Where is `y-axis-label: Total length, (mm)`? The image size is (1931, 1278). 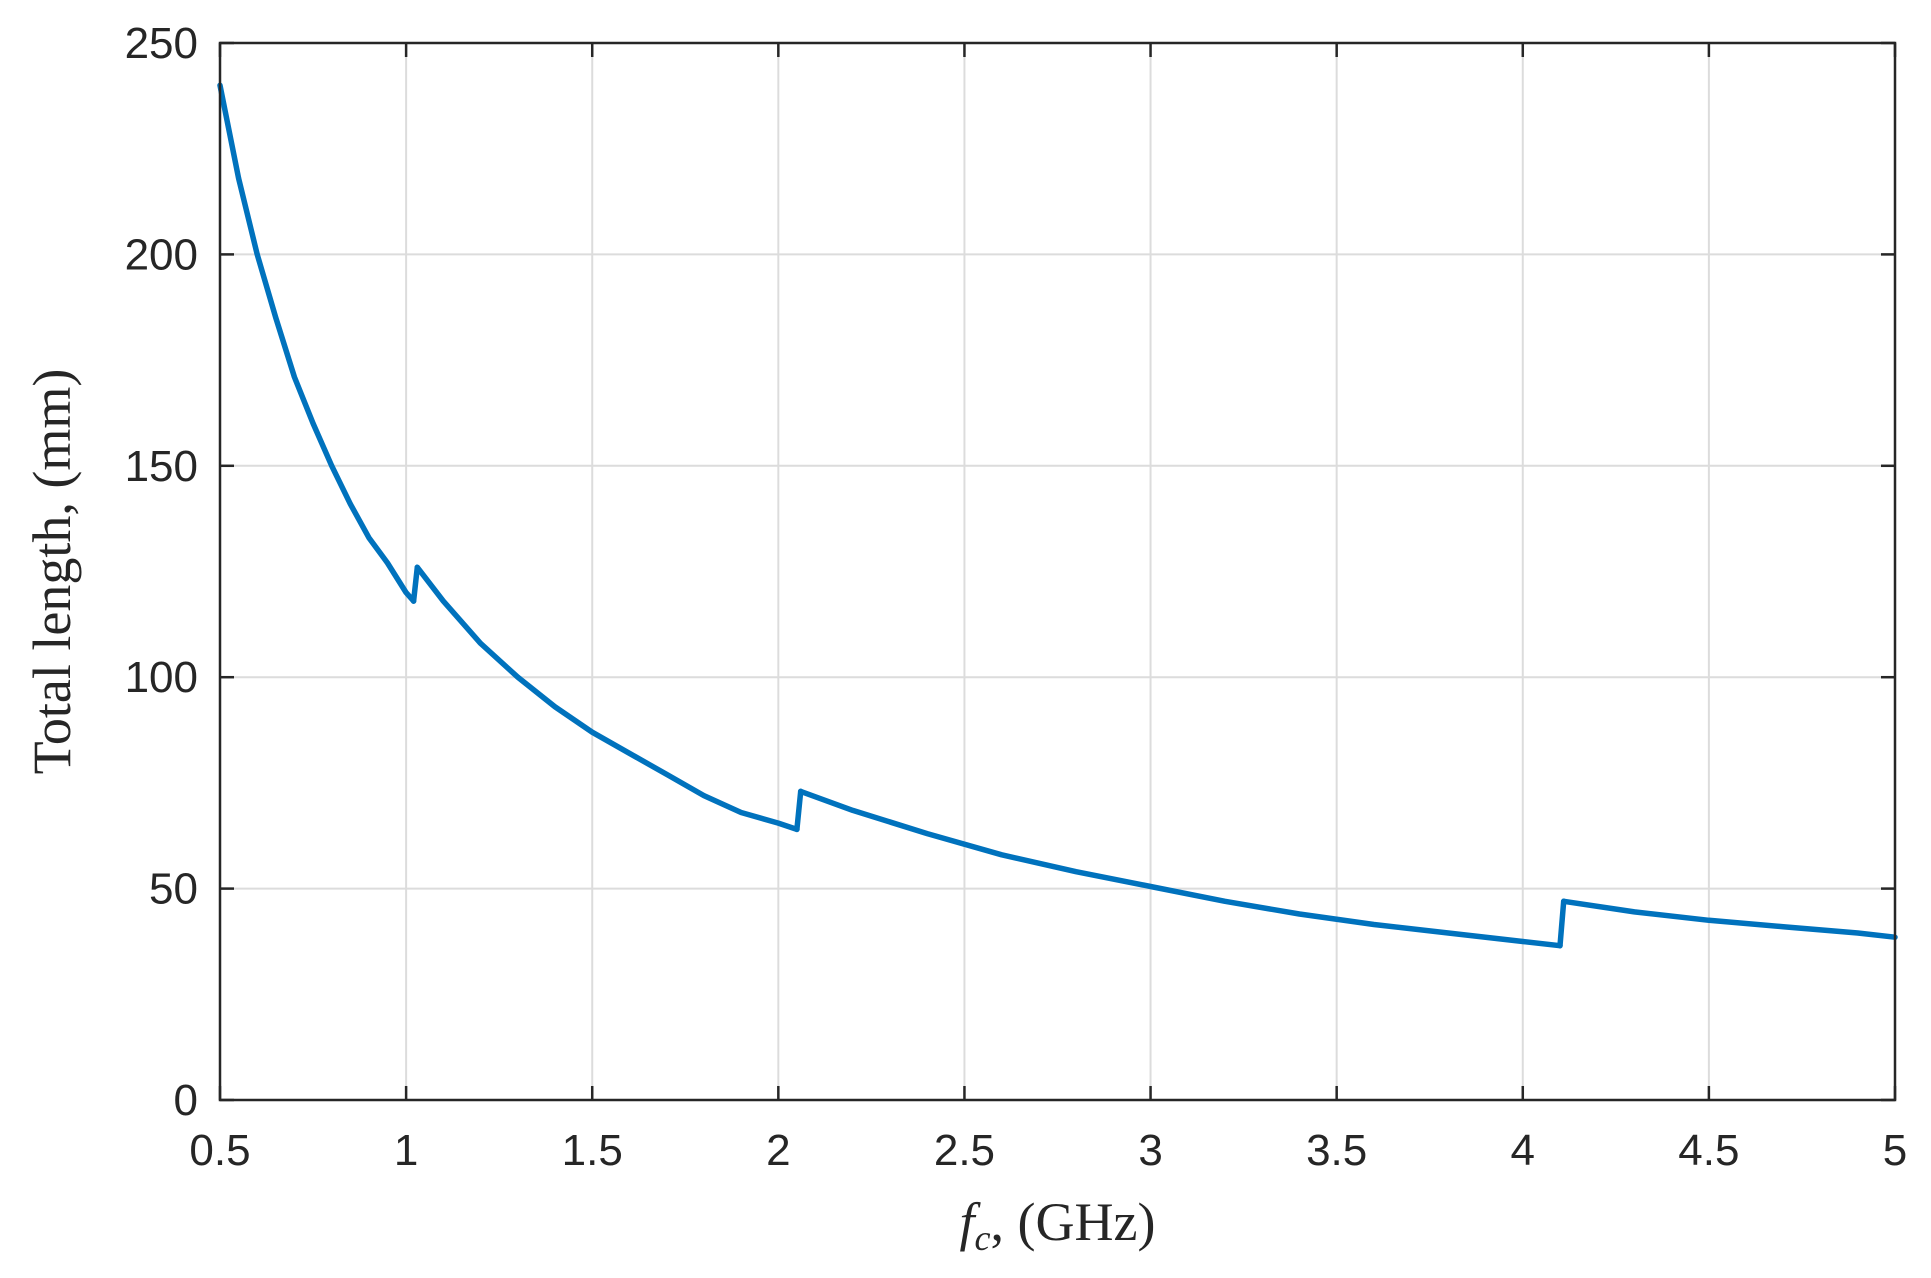 y-axis-label: Total length, (mm) is located at coordinates (52, 572).